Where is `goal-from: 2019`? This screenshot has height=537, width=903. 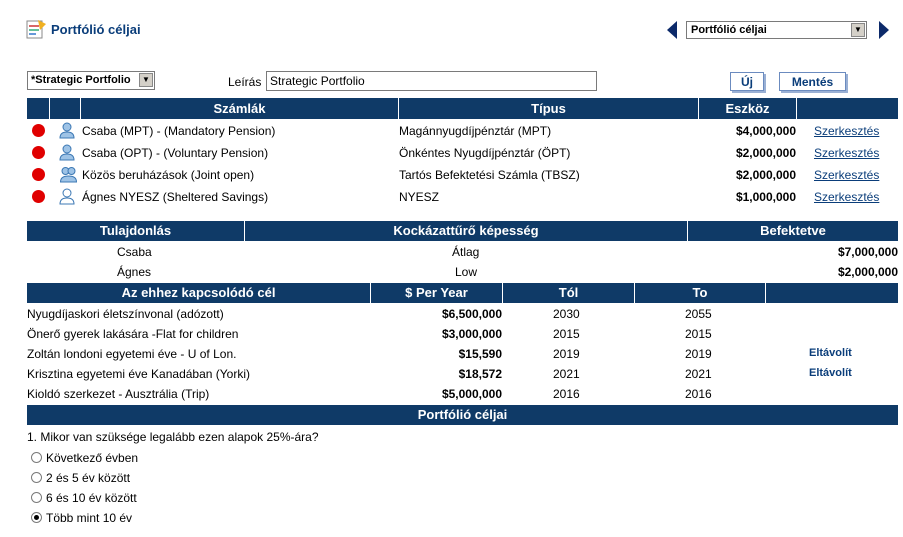
goal-from: 2019 is located at coordinates (566, 354).